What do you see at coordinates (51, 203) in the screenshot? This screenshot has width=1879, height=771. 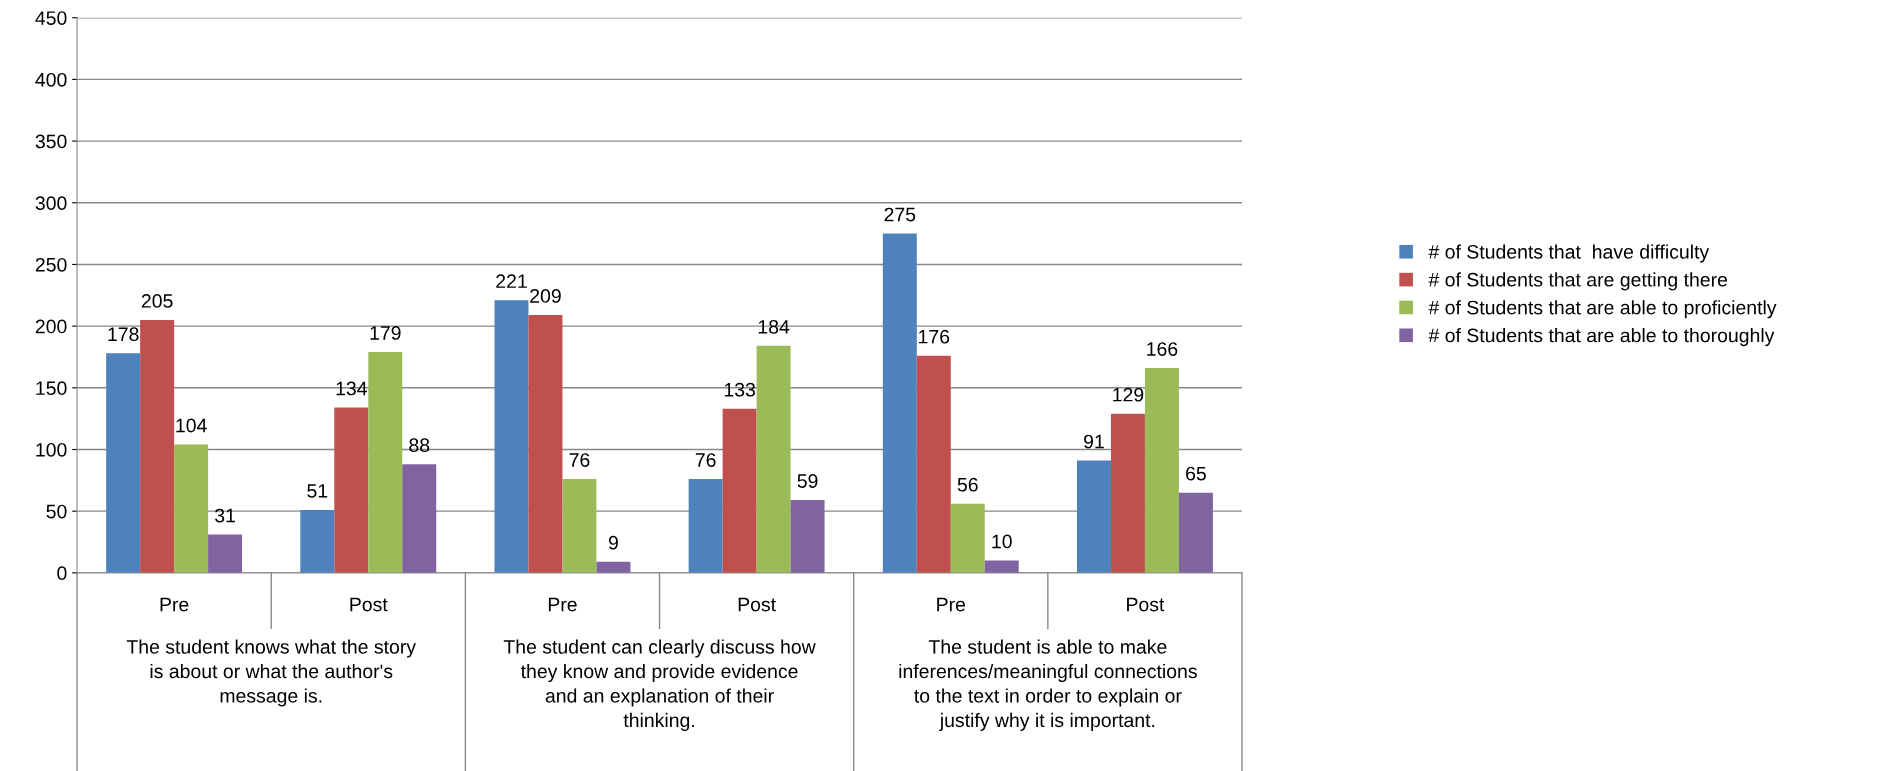 I see `y-tick-label: 300` at bounding box center [51, 203].